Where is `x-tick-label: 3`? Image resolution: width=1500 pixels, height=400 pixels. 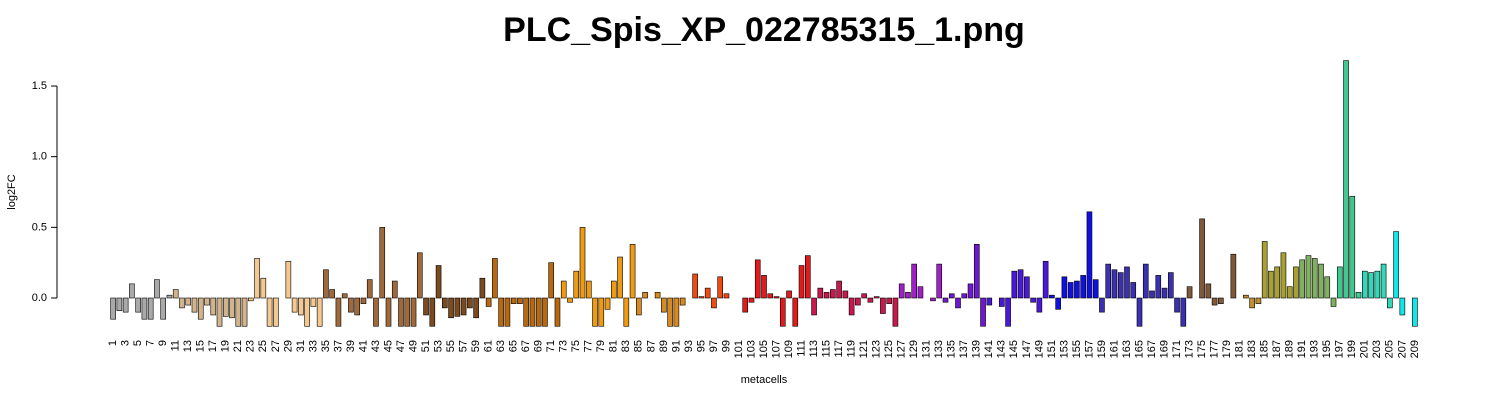 x-tick-label: 3 is located at coordinates (126, 343).